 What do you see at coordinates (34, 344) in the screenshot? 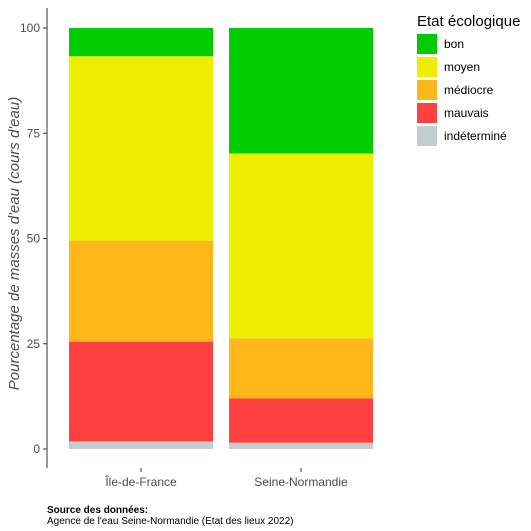
I see `y-tick-label: 25` at bounding box center [34, 344].